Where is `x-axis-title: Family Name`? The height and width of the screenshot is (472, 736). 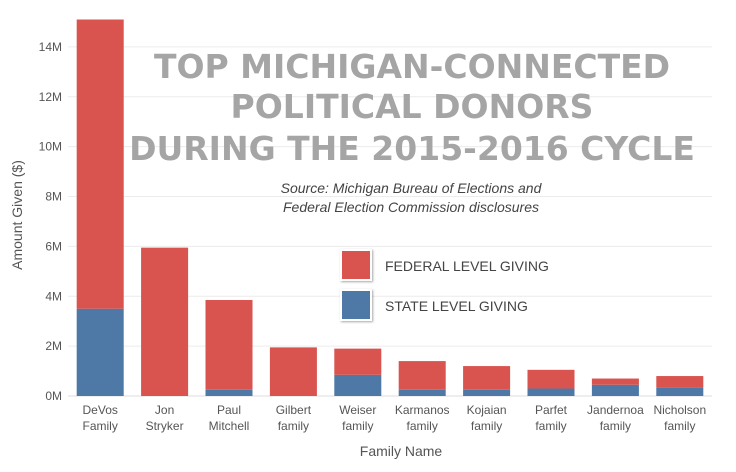
x-axis-title: Family Name is located at coordinates (401, 451).